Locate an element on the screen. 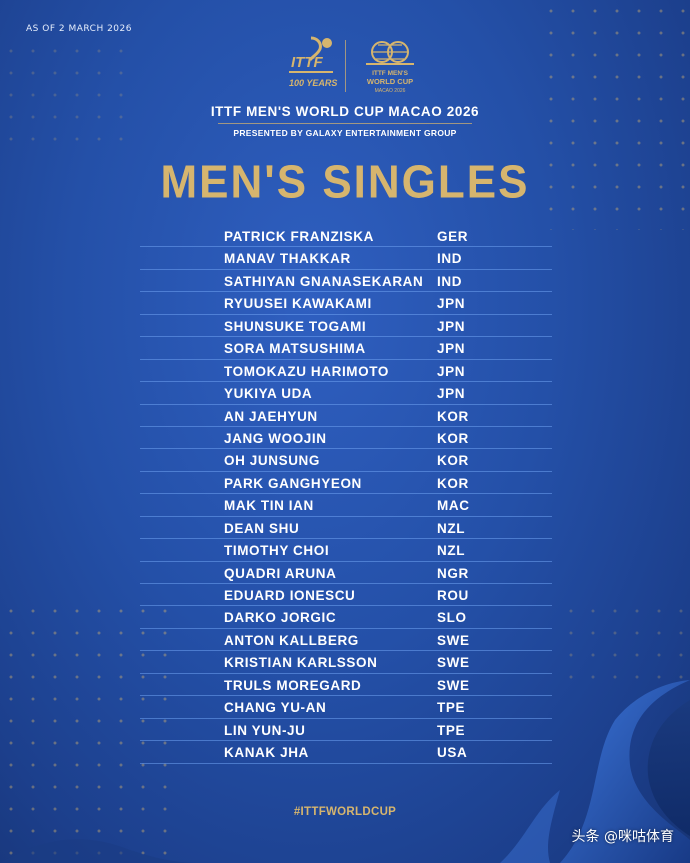 This screenshot has height=863, width=690. player-row: ANTON KALLBERG SWE is located at coordinates (346, 640).